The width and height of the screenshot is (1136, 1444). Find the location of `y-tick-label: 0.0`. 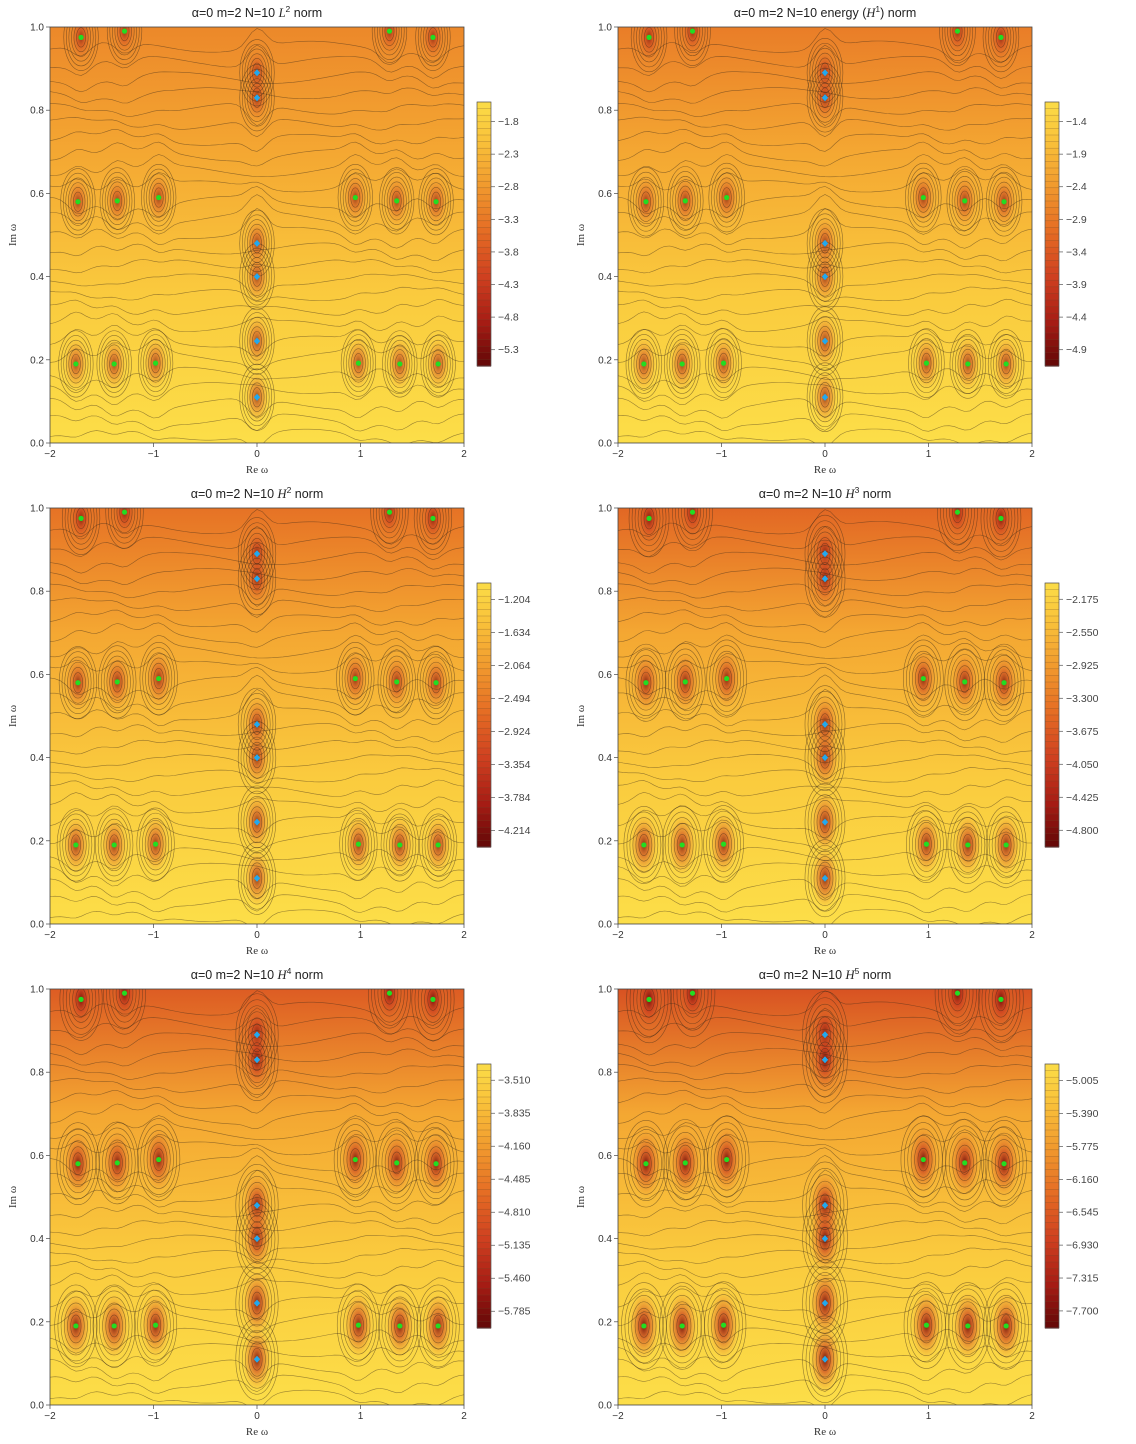

y-tick-label: 0.0 is located at coordinates (605, 1406).